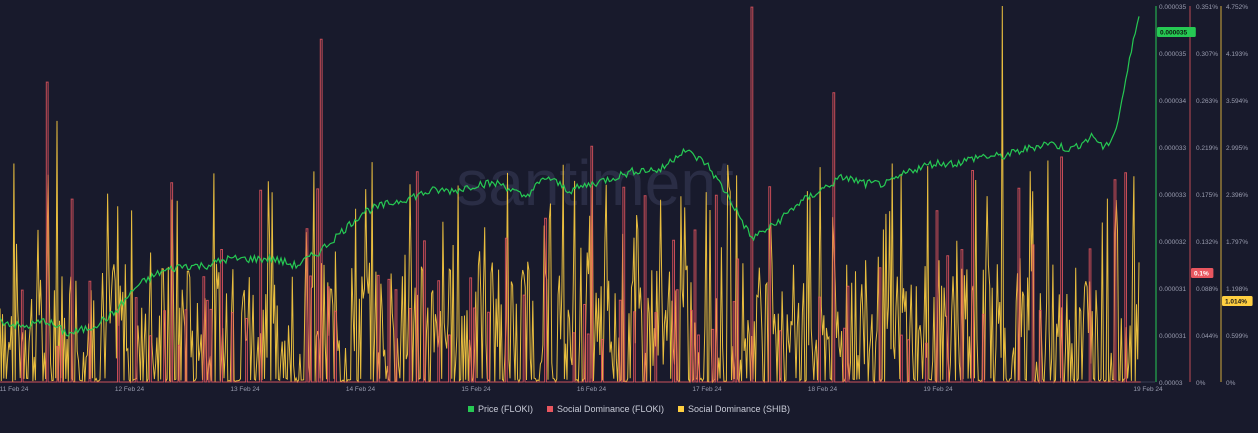 The image size is (1258, 433). What do you see at coordinates (707, 389) in the screenshot?
I see `x-tick-label: 17 Feb 24` at bounding box center [707, 389].